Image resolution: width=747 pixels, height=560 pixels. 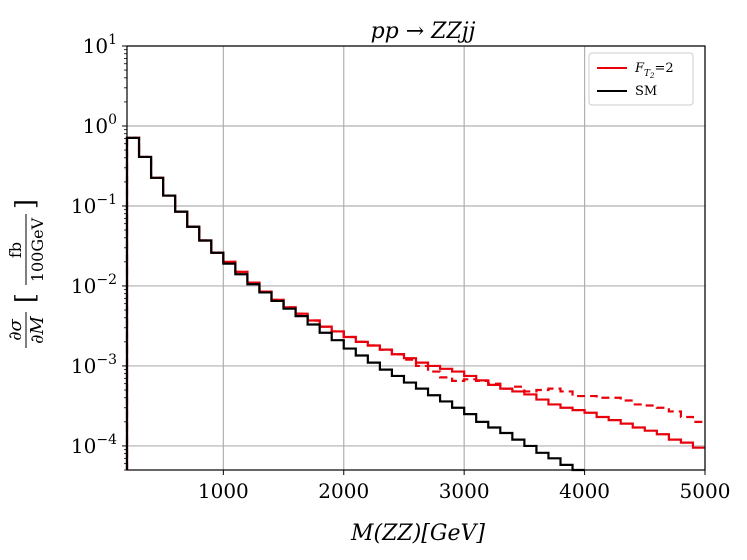 I want to click on y-label-unit-numerator: fb, so click(x=15, y=250).